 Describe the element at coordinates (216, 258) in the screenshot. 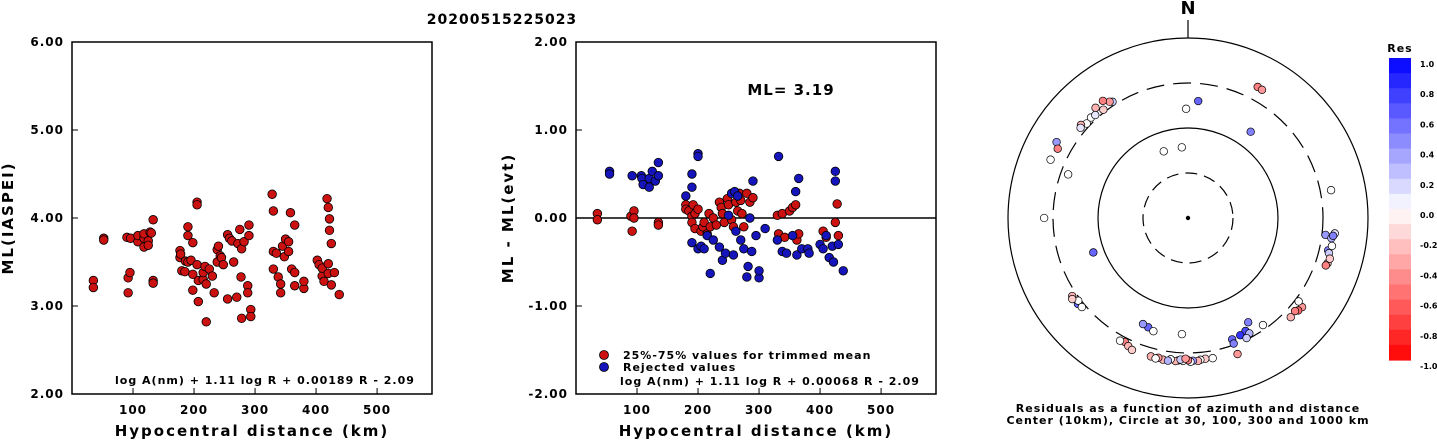

I see `data-points` at that location.